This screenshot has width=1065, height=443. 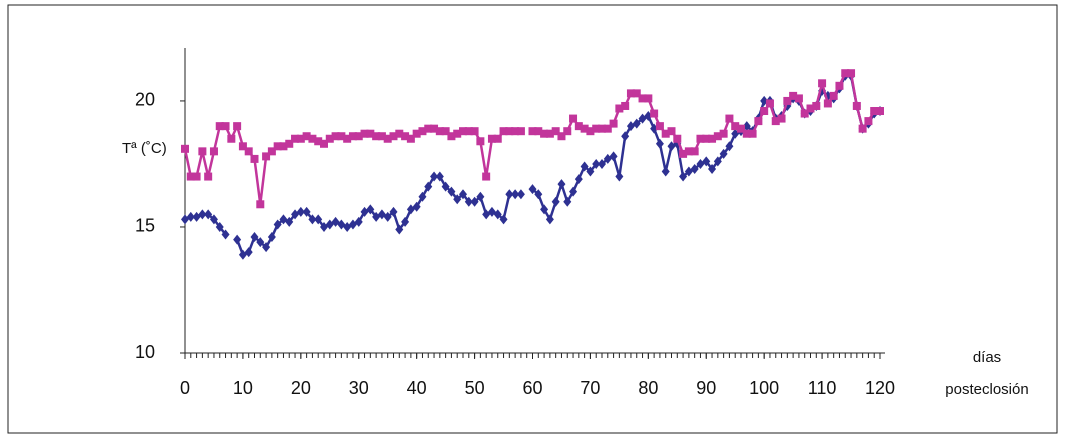 I want to click on x-tick-label: 120, so click(x=880, y=388).